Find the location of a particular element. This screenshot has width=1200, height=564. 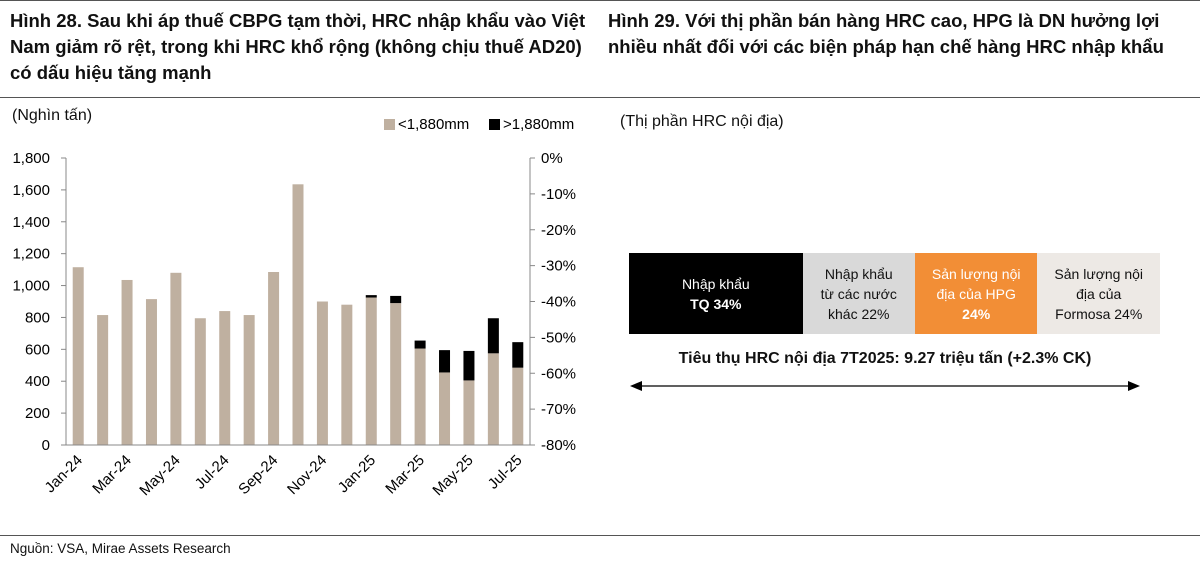

share-segment-line: khác 22% is located at coordinates (859, 313).